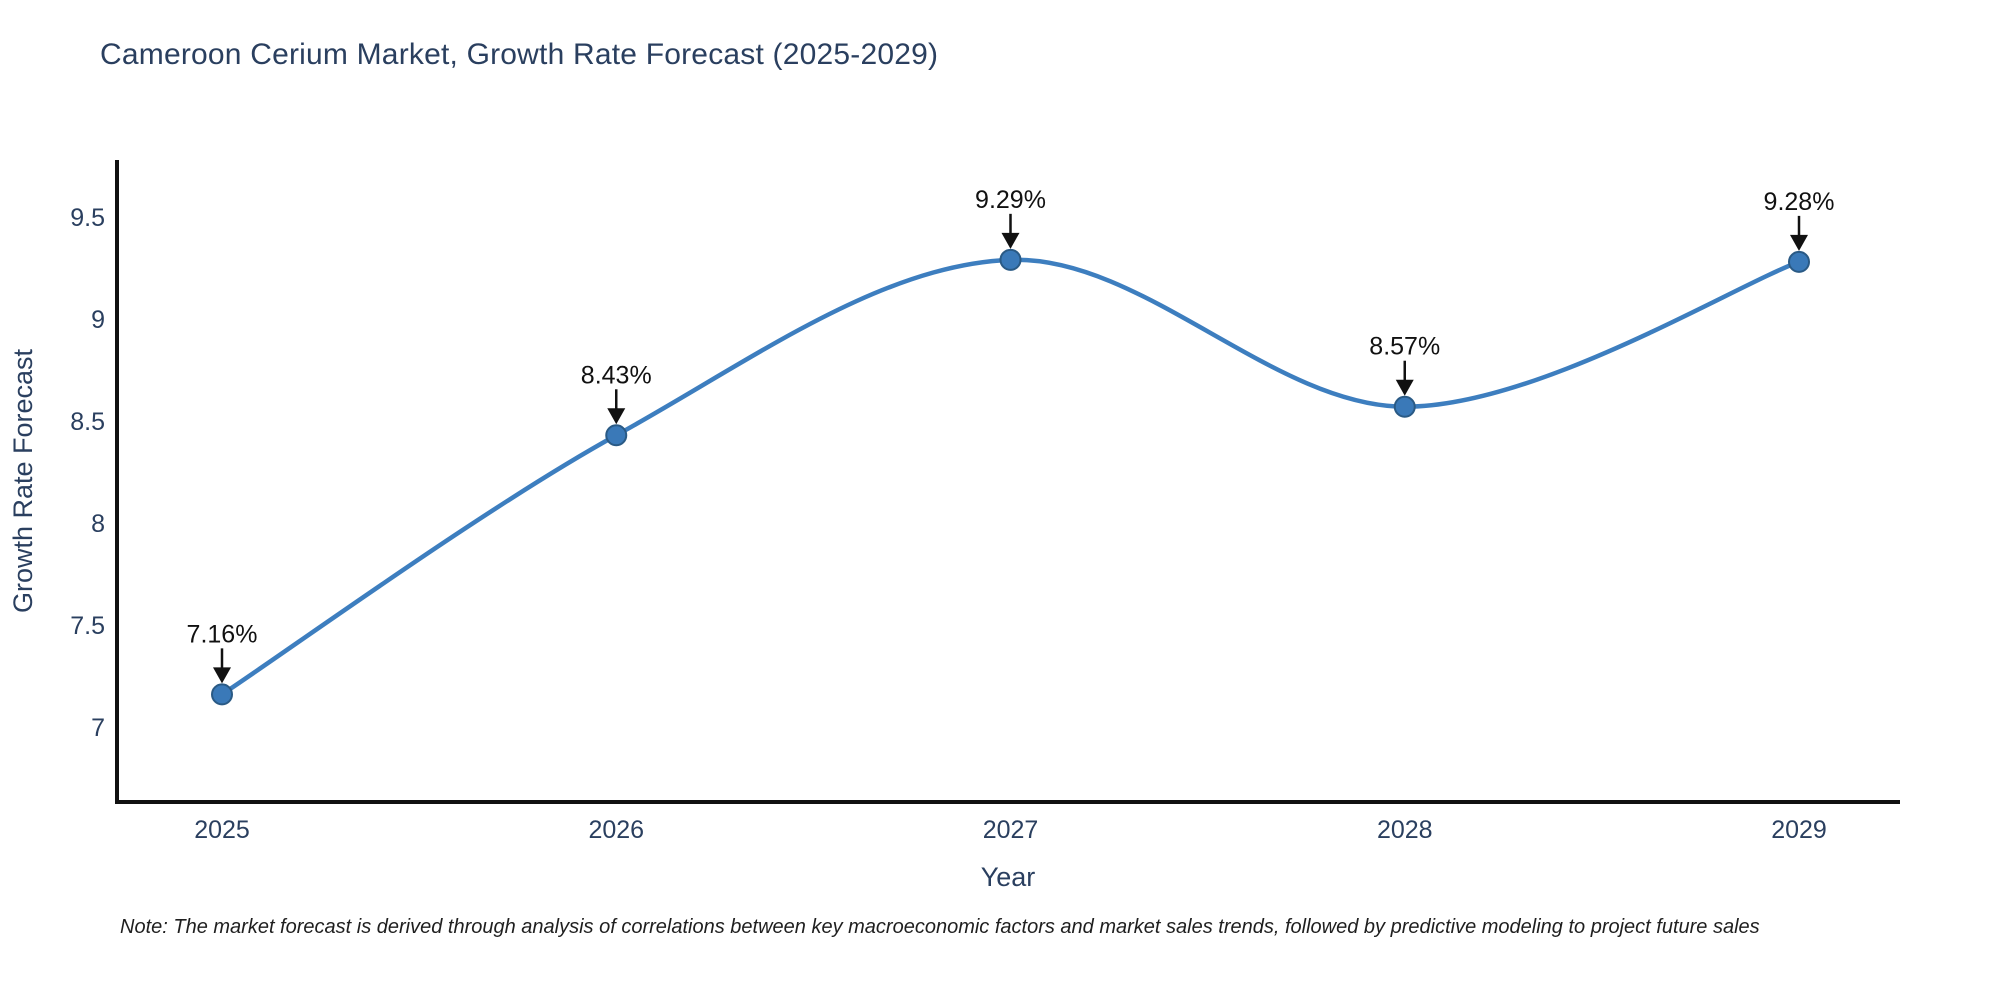  I want to click on point-value-label: 8.57%, so click(1404, 347).